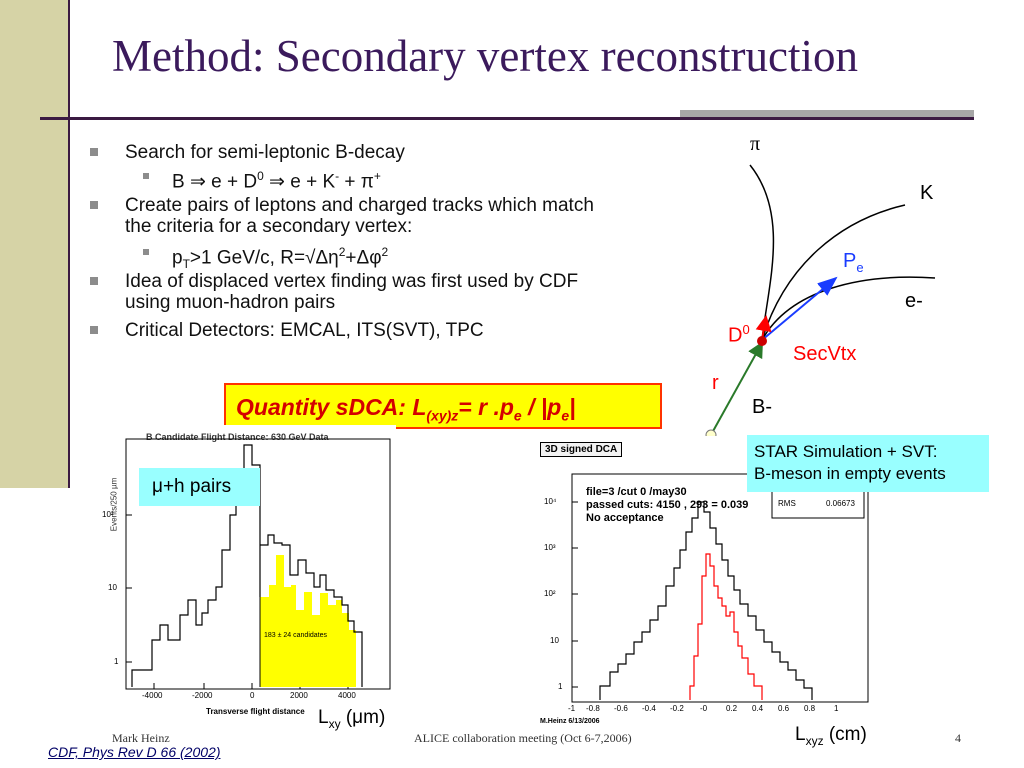 The width and height of the screenshot is (1024, 768). Describe the element at coordinates (377, 176) in the screenshot. I see `decay-sup-plus: +` at that location.